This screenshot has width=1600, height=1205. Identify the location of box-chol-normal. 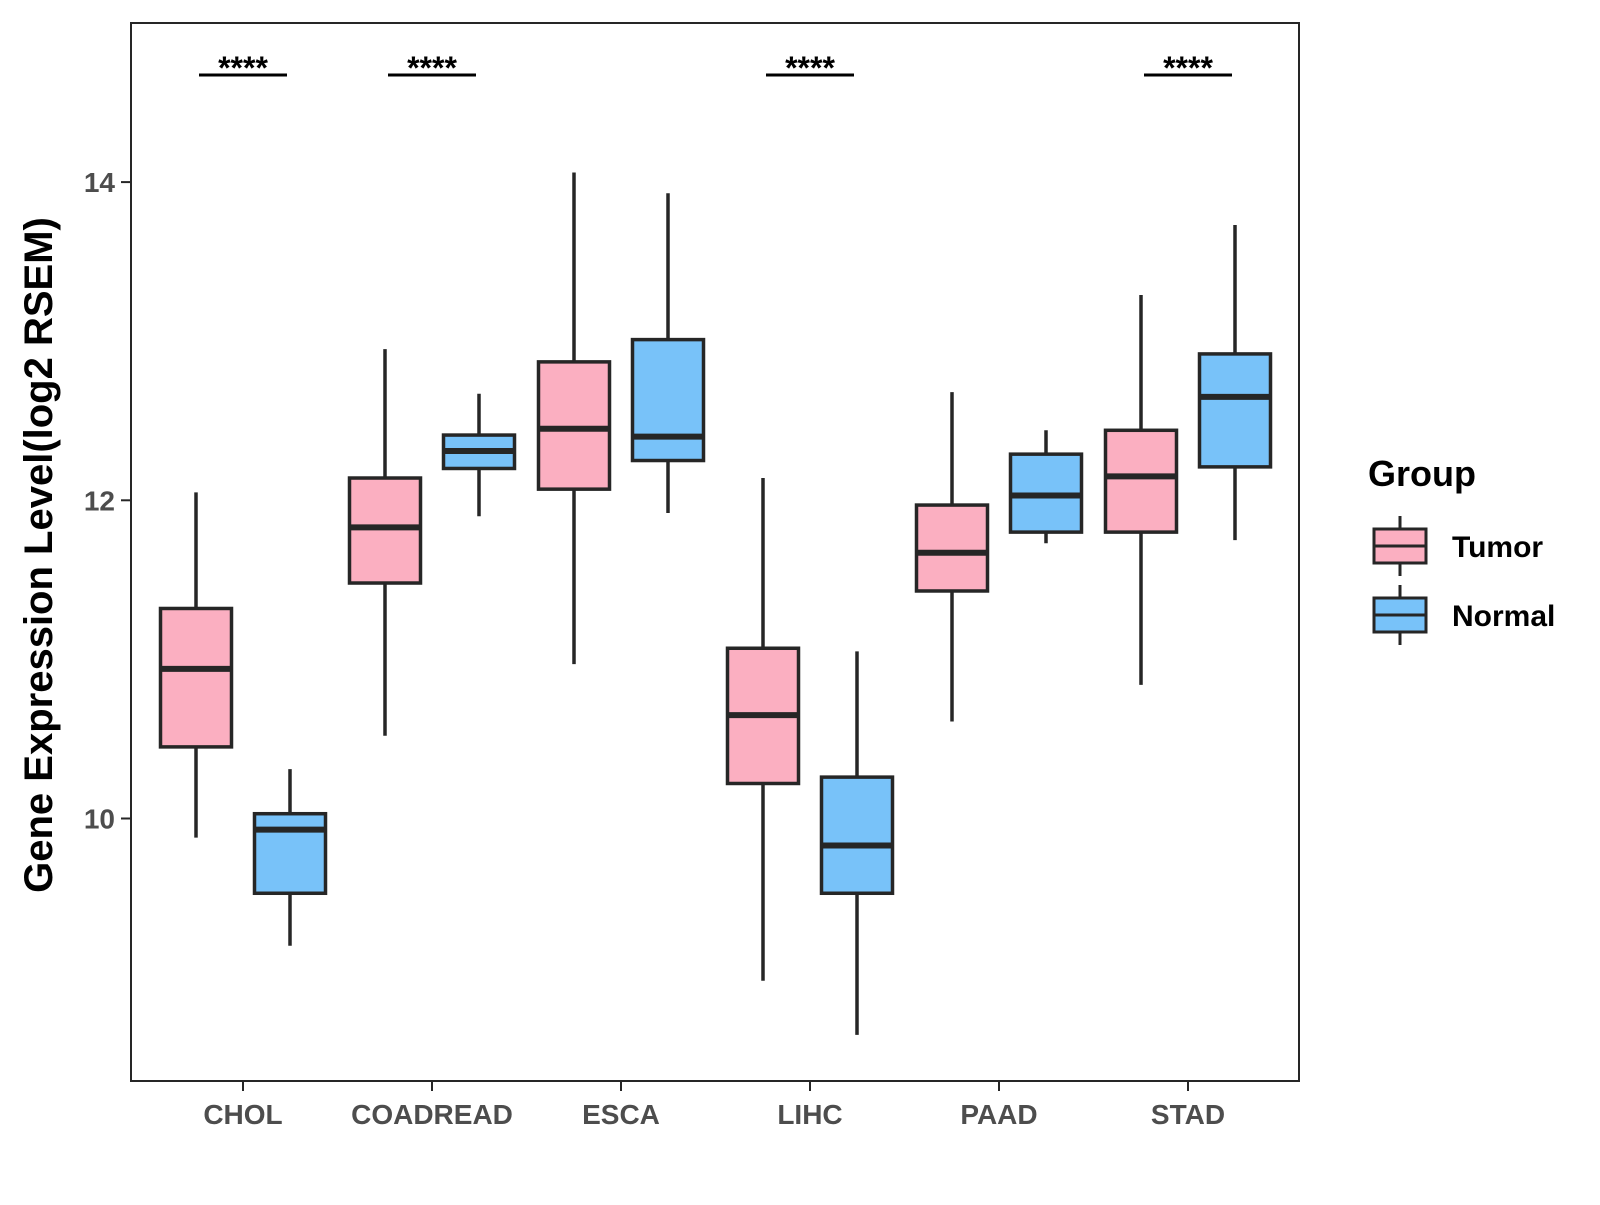
(290, 857).